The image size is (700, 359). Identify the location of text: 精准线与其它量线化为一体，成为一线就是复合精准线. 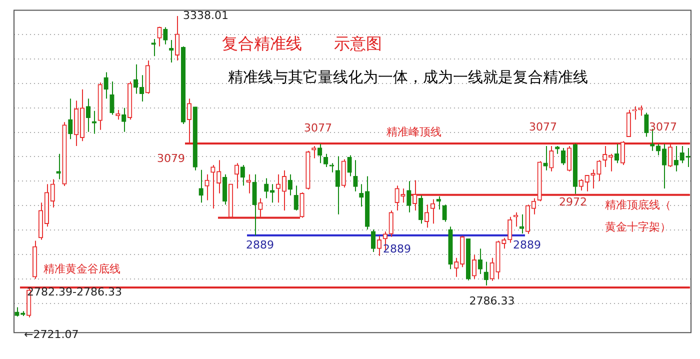
(408, 77).